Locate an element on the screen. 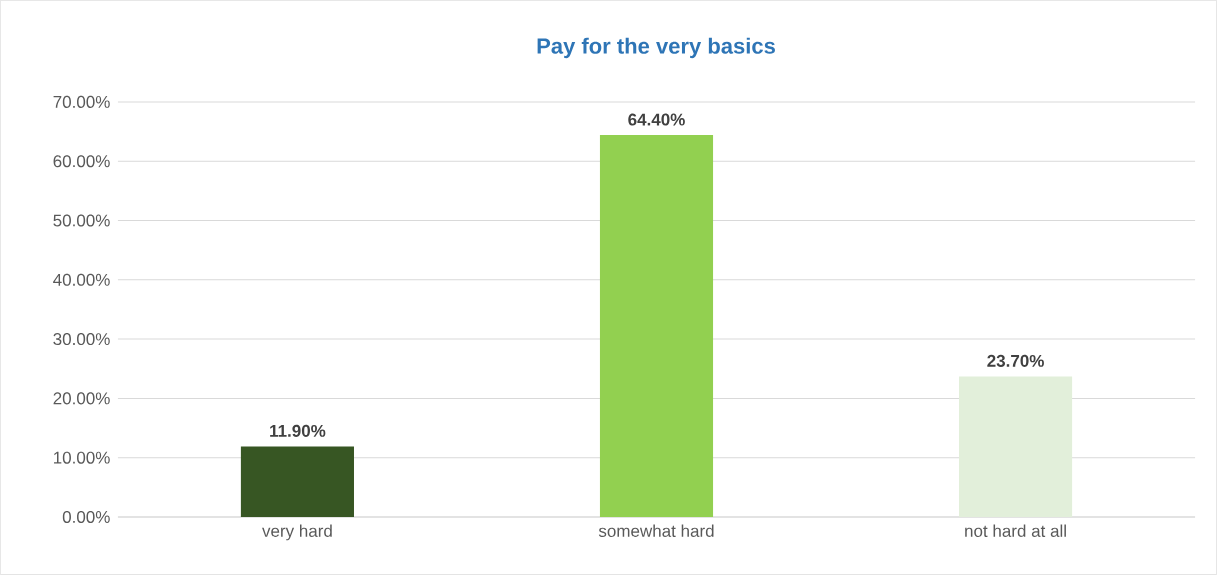 This screenshot has width=1217, height=575. y-tick-label: 60.00% is located at coordinates (81, 161).